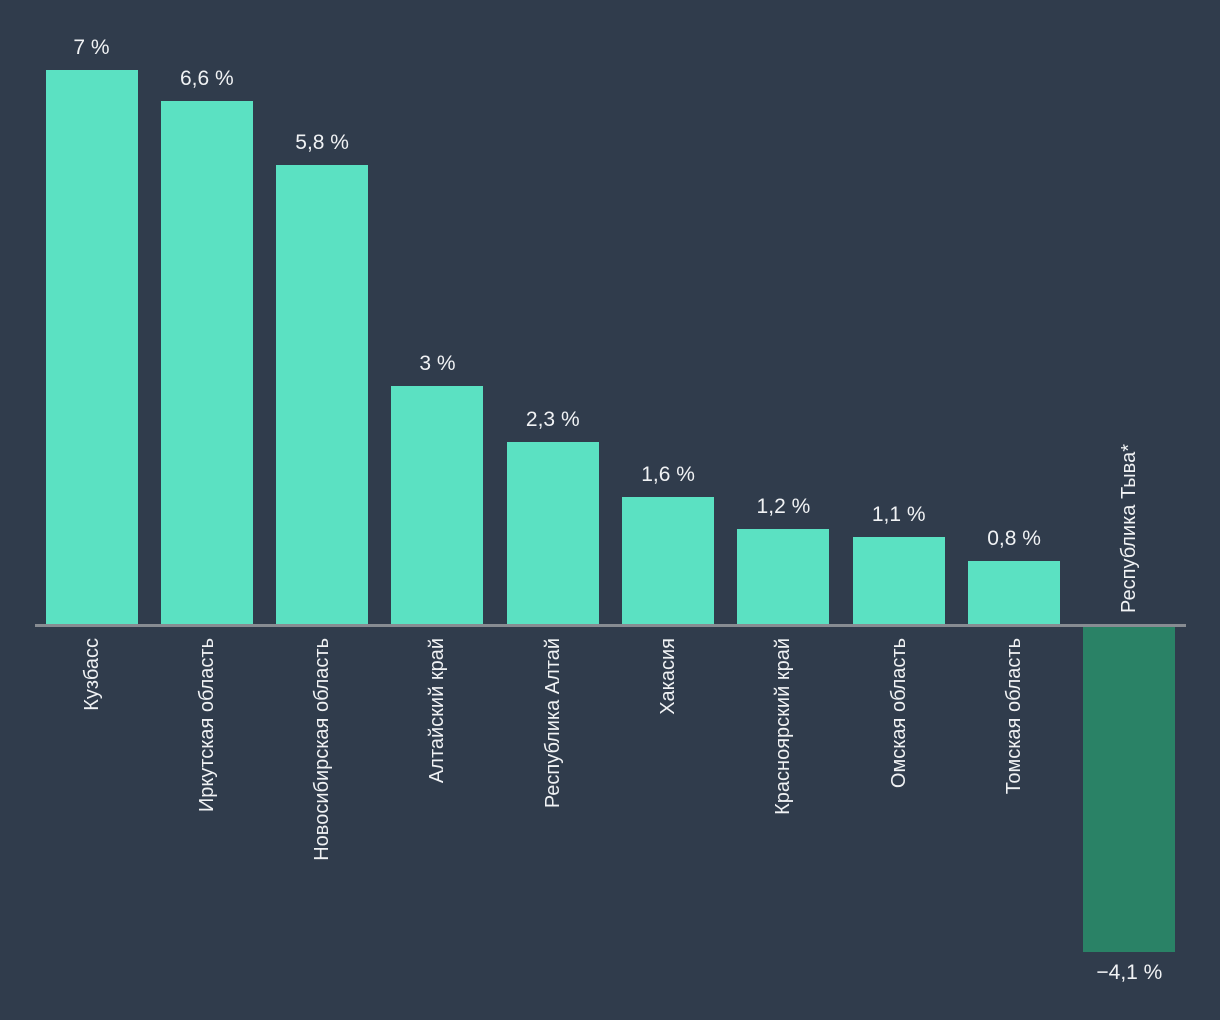 This screenshot has height=1020, width=1220. I want to click on bar-category-label: Омская область, so click(898, 713).